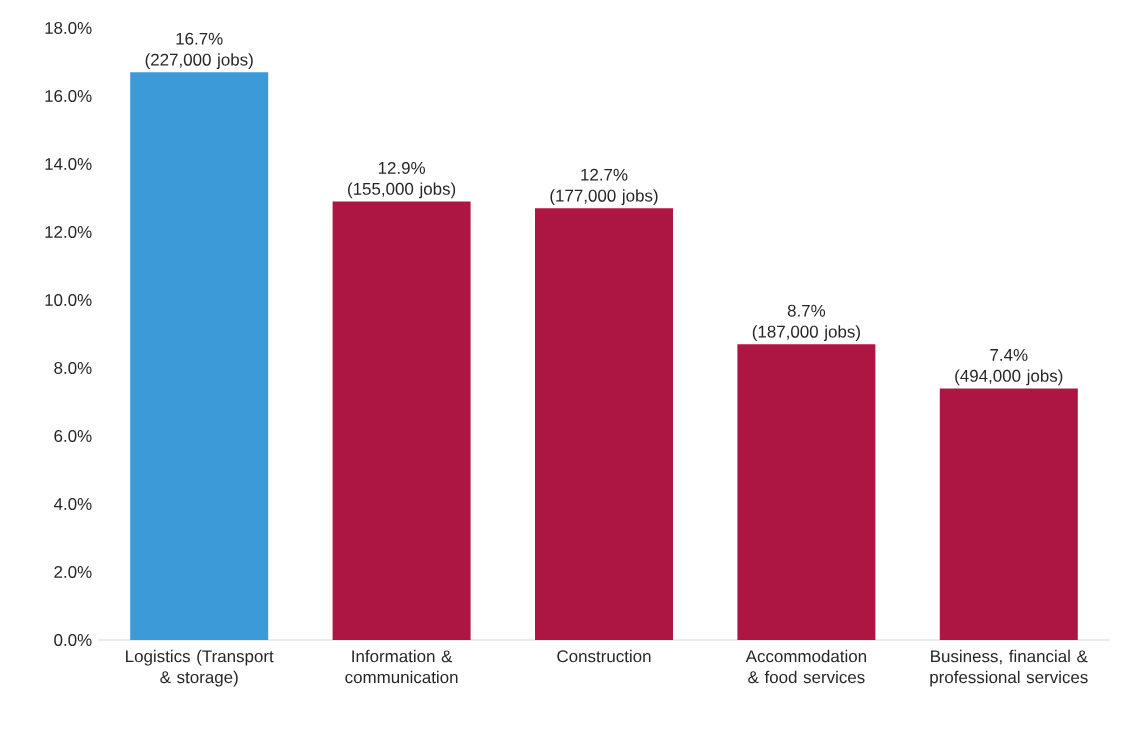 The image size is (1128, 738). Describe the element at coordinates (604, 656) in the screenshot. I see `x-tick-label: Construction` at that location.